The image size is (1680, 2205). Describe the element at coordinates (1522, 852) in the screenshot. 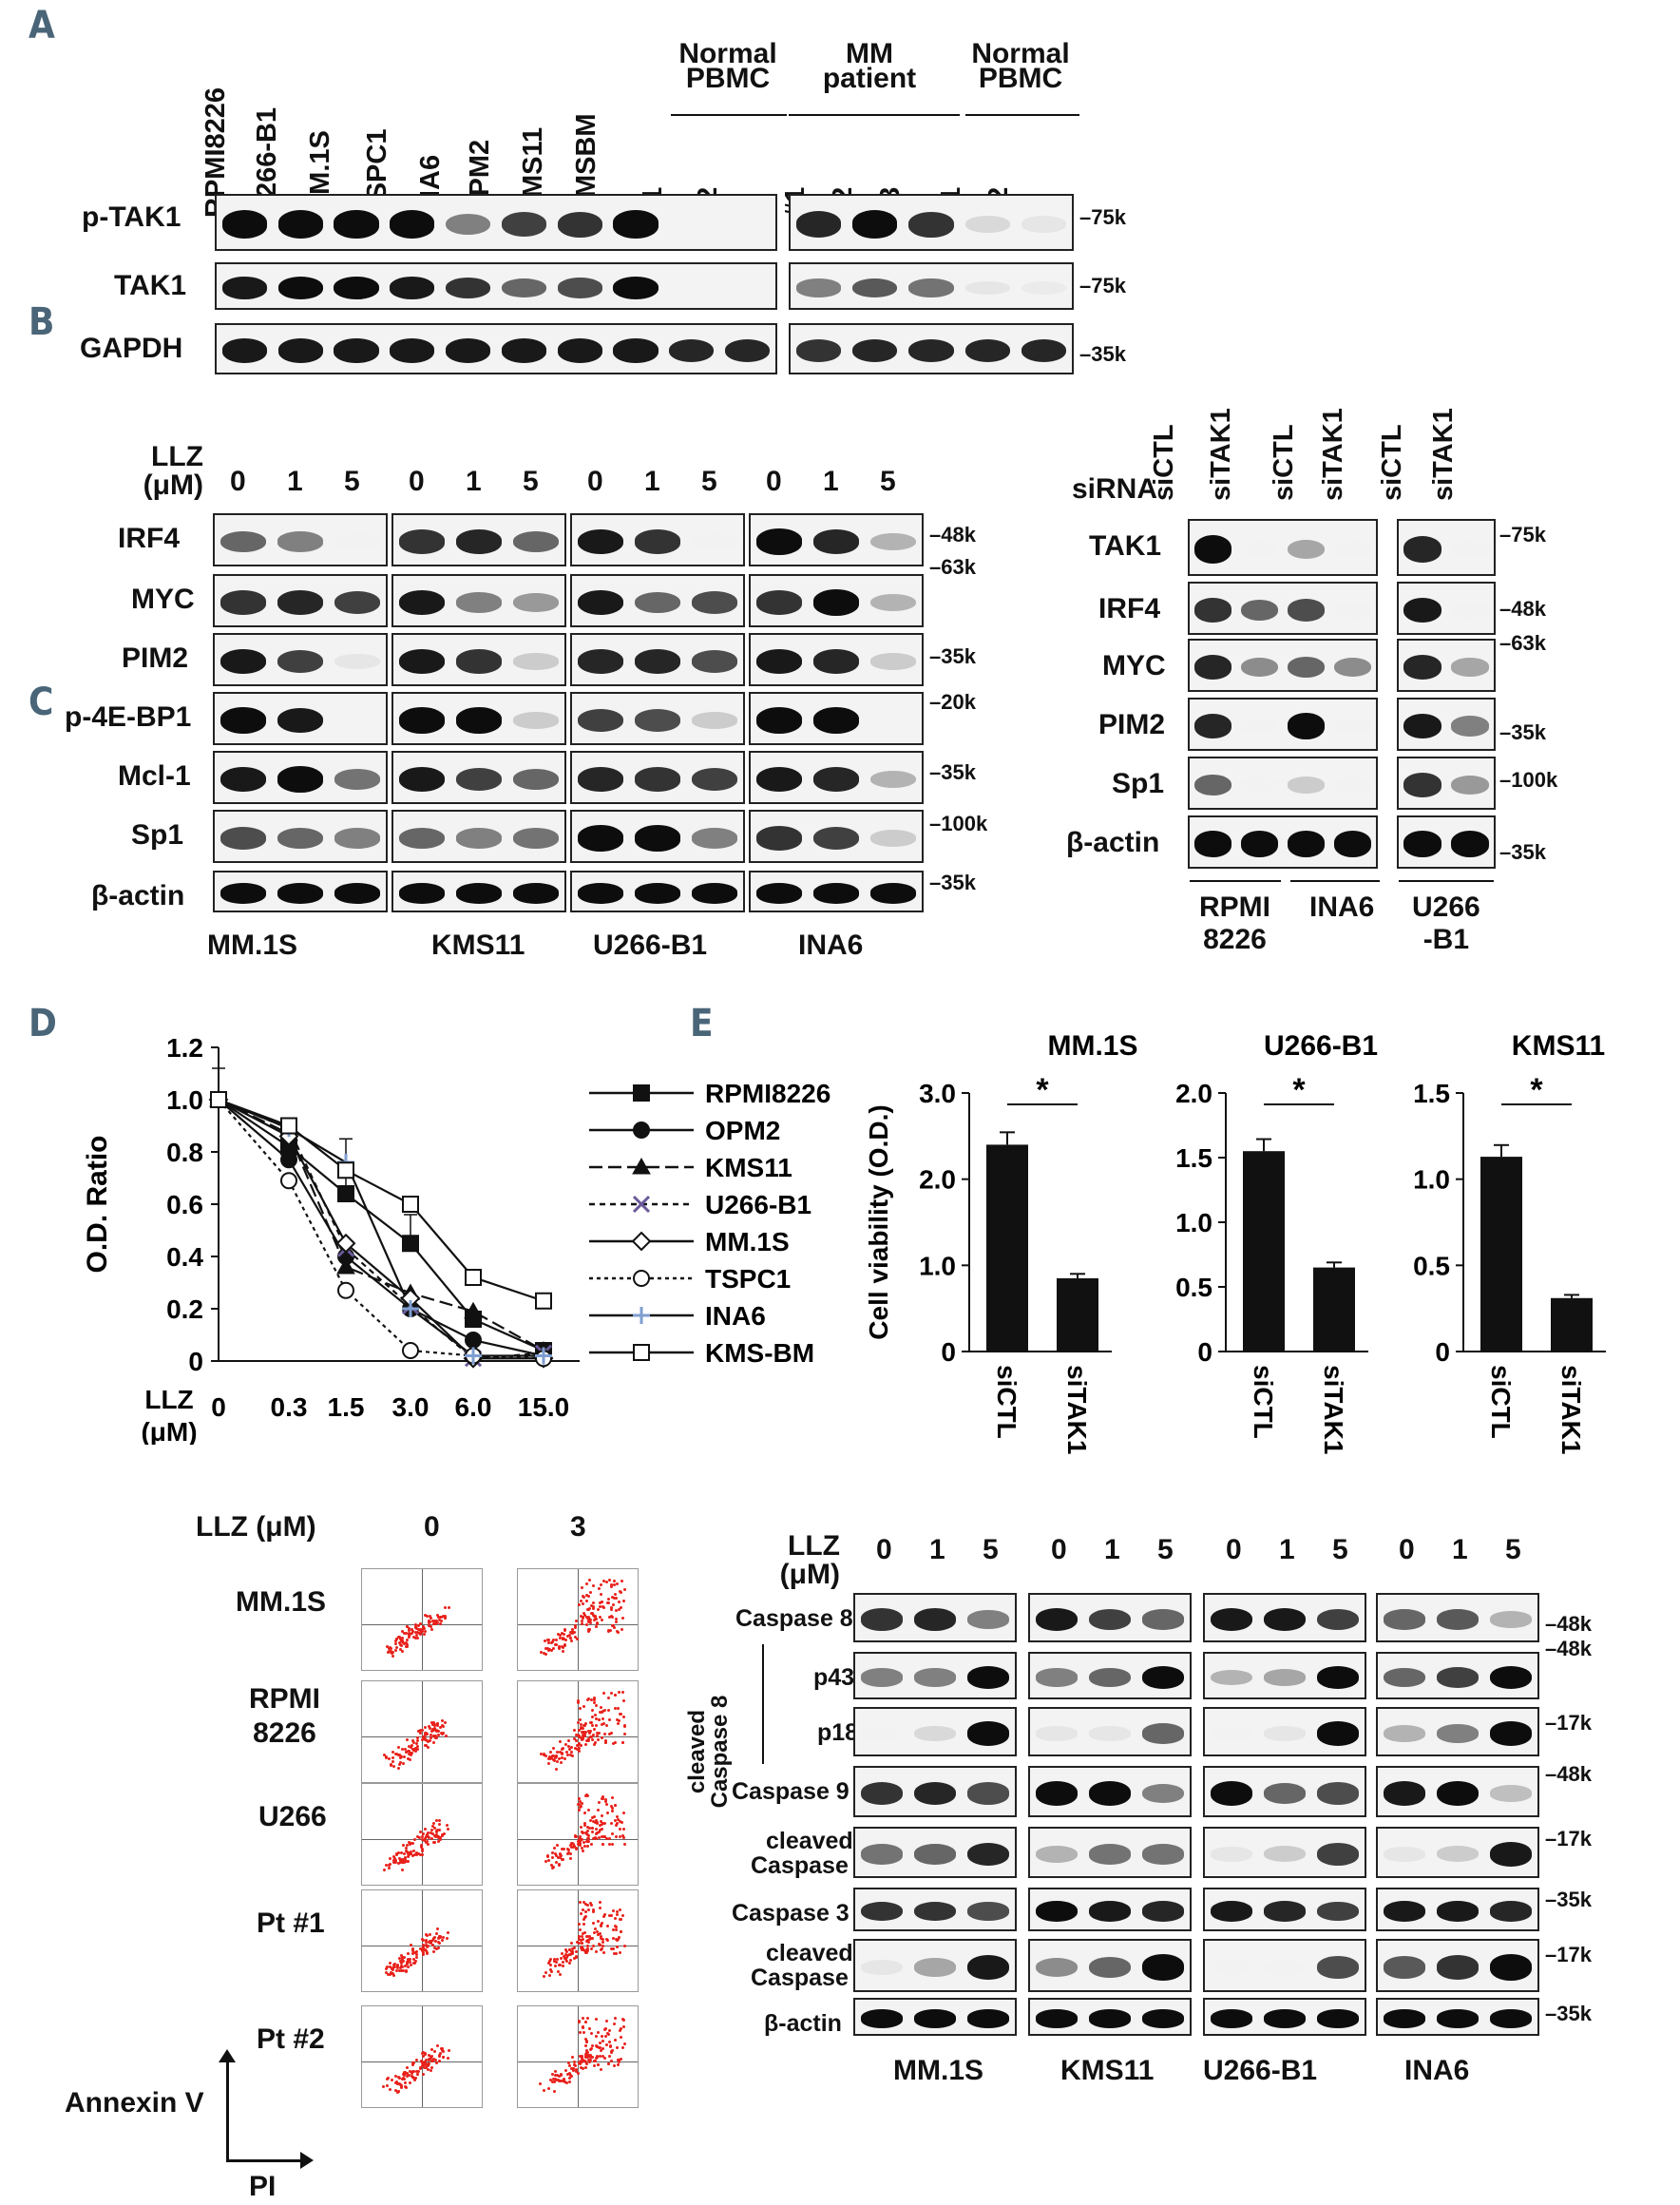

I see `mw-marker: –35k` at that location.